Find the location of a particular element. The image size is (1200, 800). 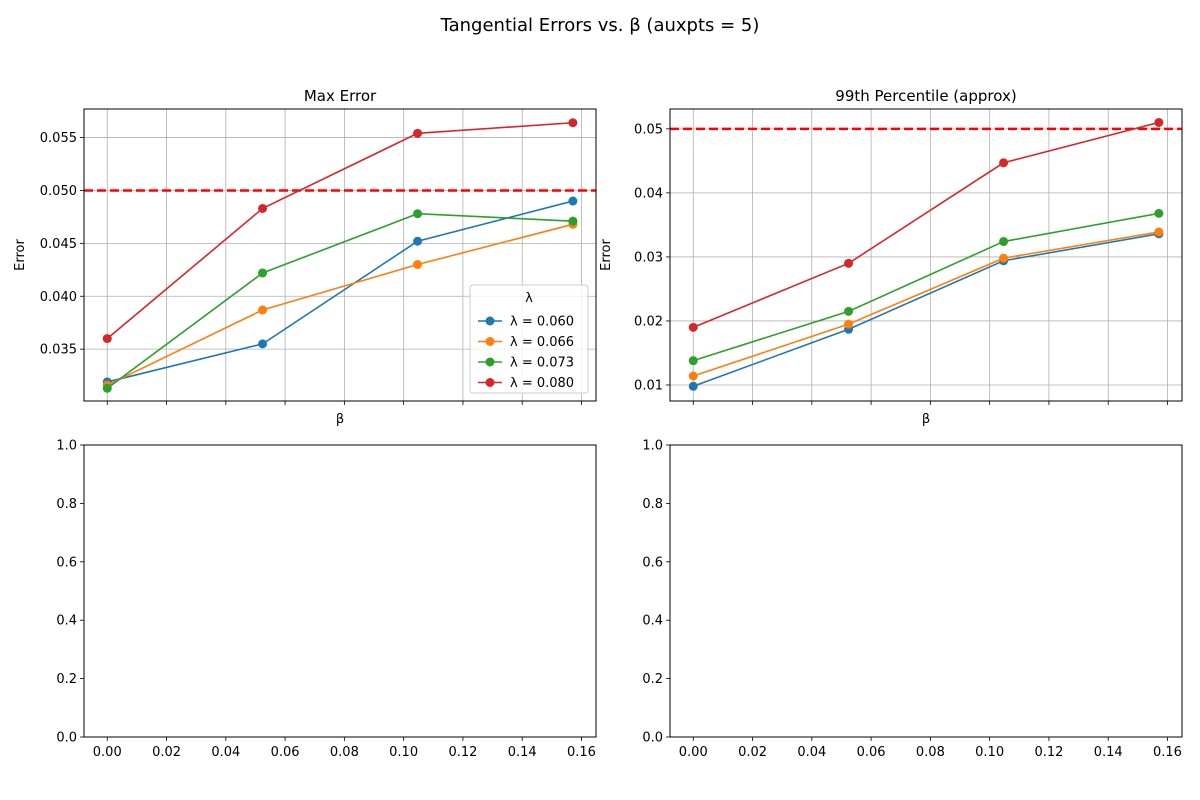

y-tick-label: 0.01 is located at coordinates (648, 385).